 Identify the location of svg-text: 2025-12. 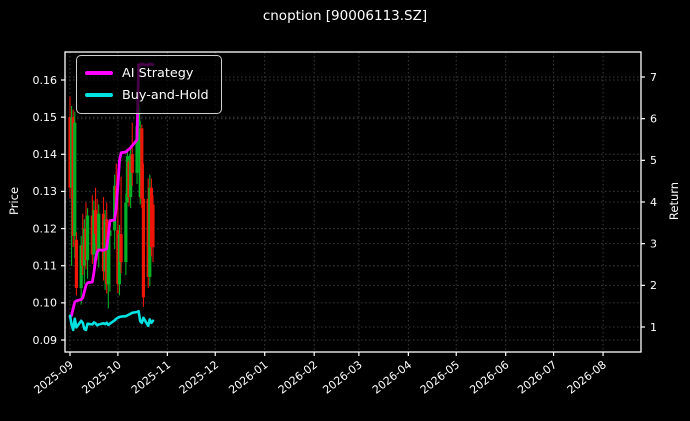
(199, 377).